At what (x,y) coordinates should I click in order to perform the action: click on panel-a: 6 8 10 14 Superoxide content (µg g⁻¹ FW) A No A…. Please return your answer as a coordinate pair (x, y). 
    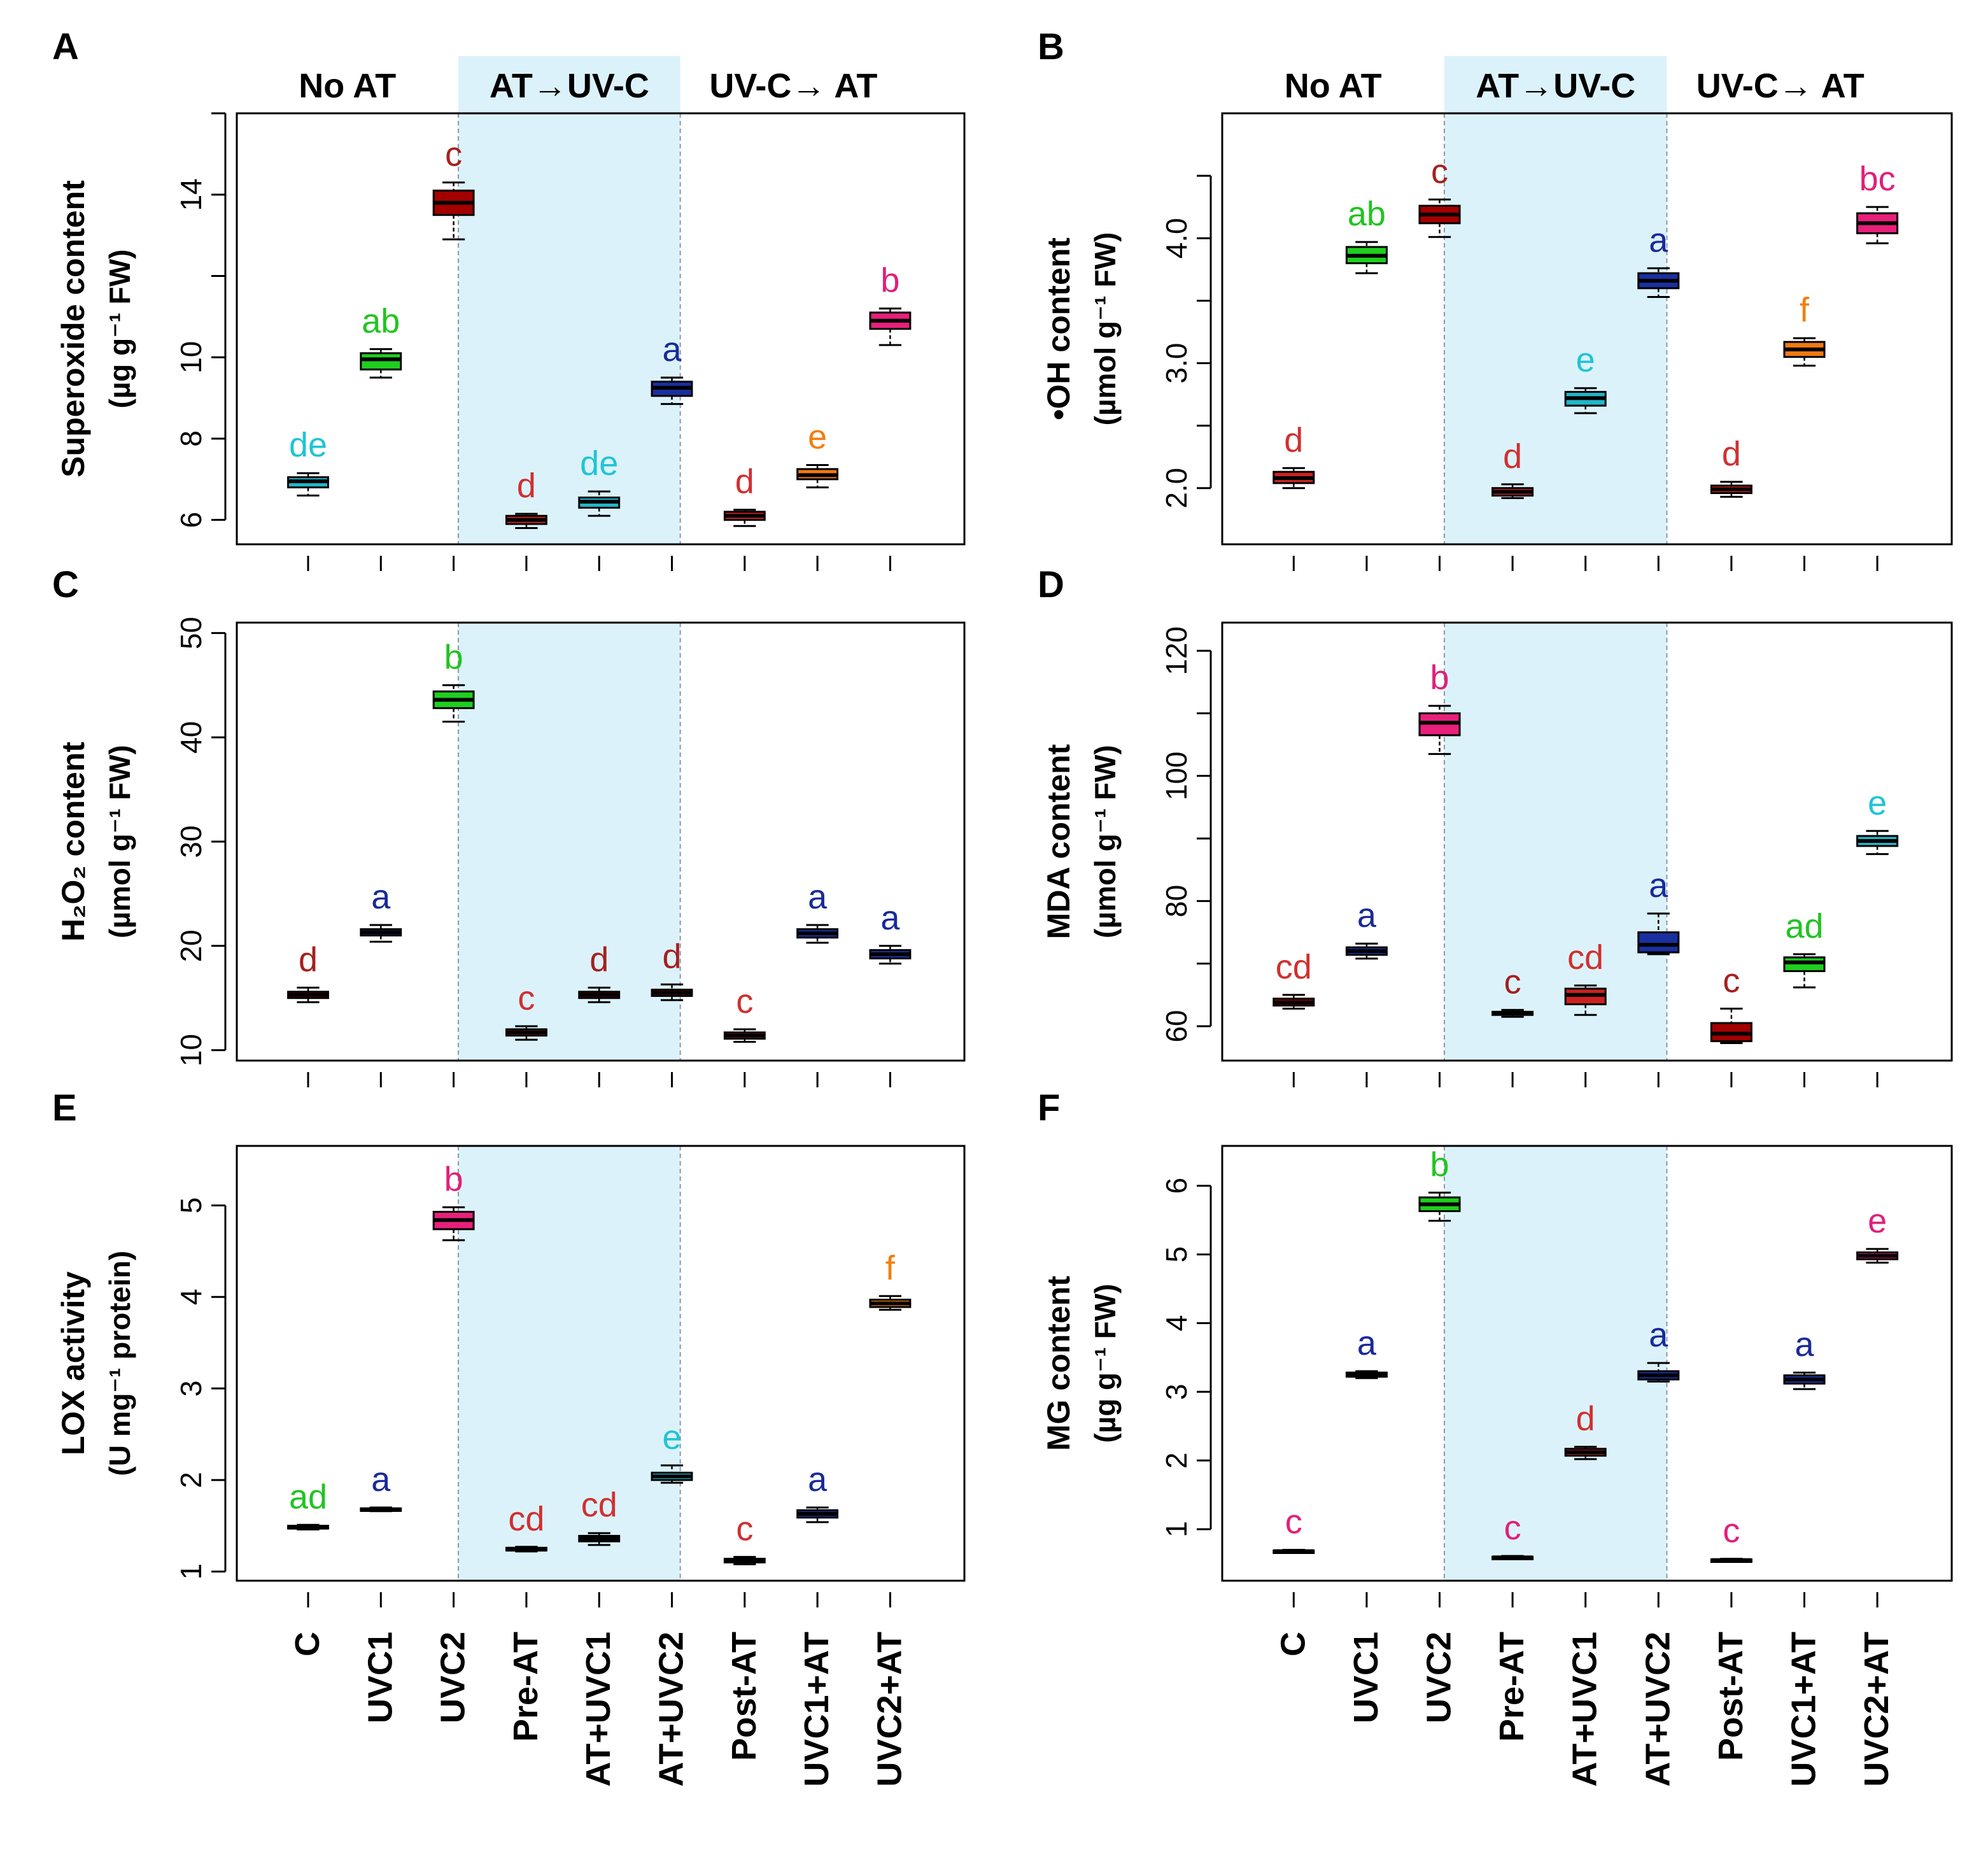
    Looking at the image, I should click on (509, 298).